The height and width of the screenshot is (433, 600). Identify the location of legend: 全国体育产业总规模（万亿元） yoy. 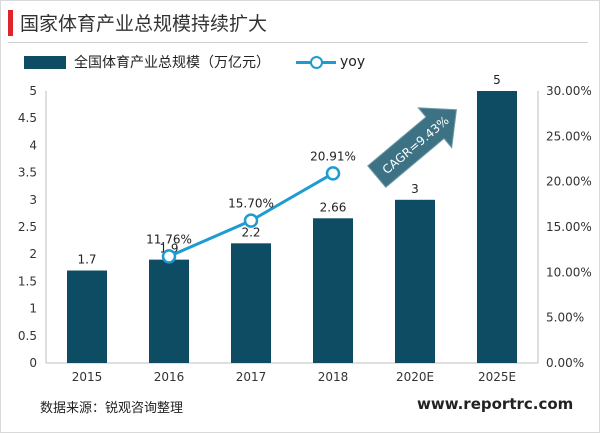
(194, 62).